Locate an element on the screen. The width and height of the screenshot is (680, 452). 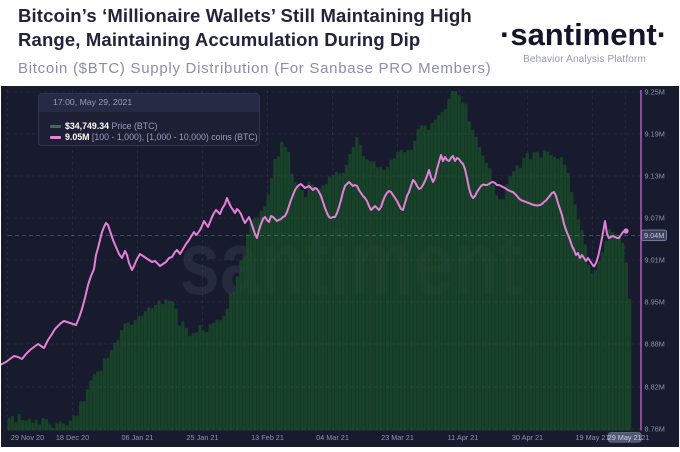
svg-text: 19 May 21 is located at coordinates (592, 437).